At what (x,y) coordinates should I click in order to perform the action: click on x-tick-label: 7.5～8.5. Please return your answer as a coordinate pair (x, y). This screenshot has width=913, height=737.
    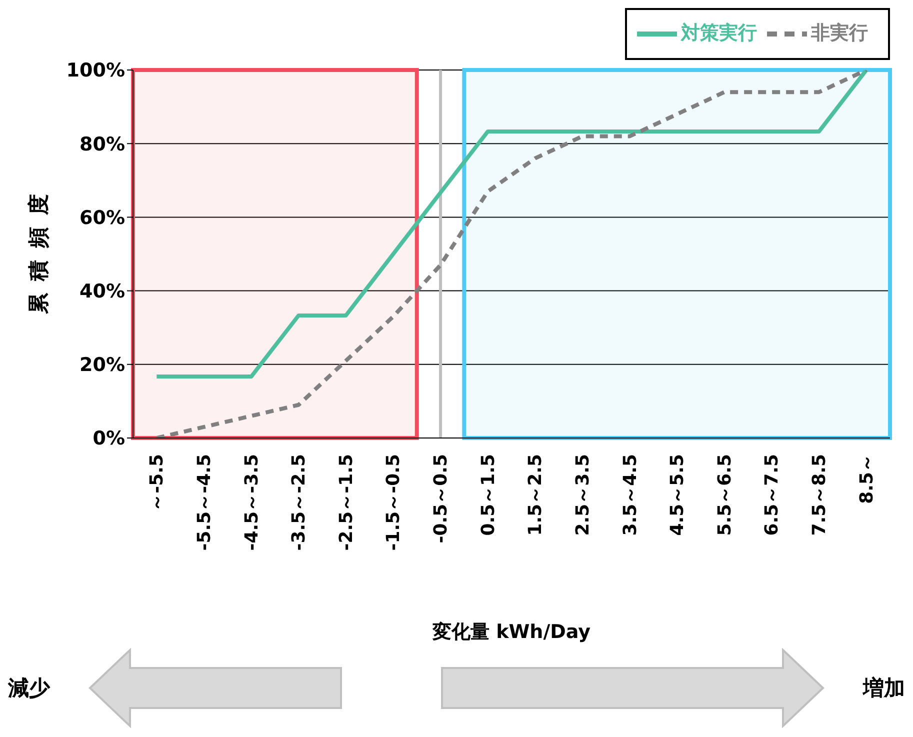
    Looking at the image, I should click on (819, 495).